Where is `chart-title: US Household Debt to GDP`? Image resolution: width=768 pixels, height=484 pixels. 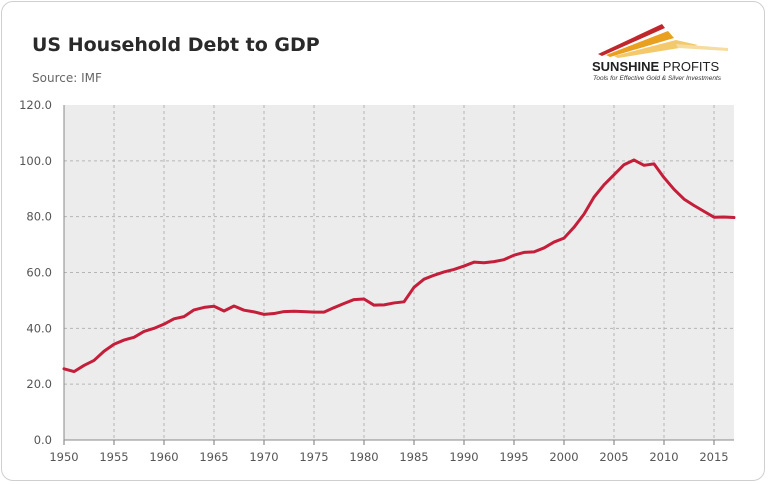
chart-title: US Household Debt to GDP is located at coordinates (176, 45).